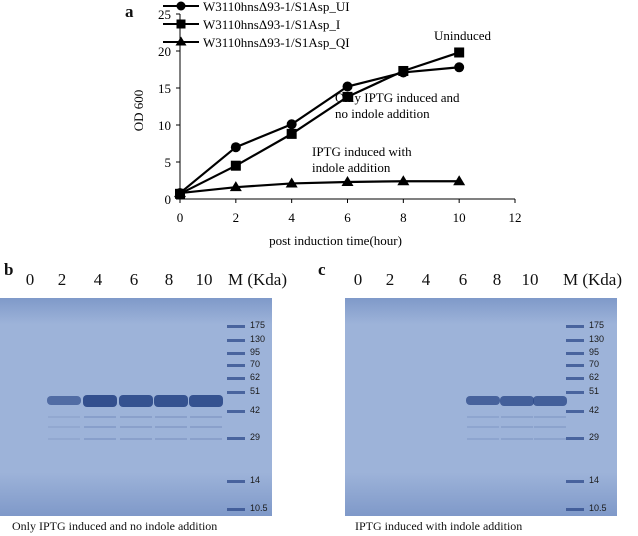 The height and width of the screenshot is (536, 638). Describe the element at coordinates (319, 187) in the screenshot. I see `series-line-triangle` at that location.